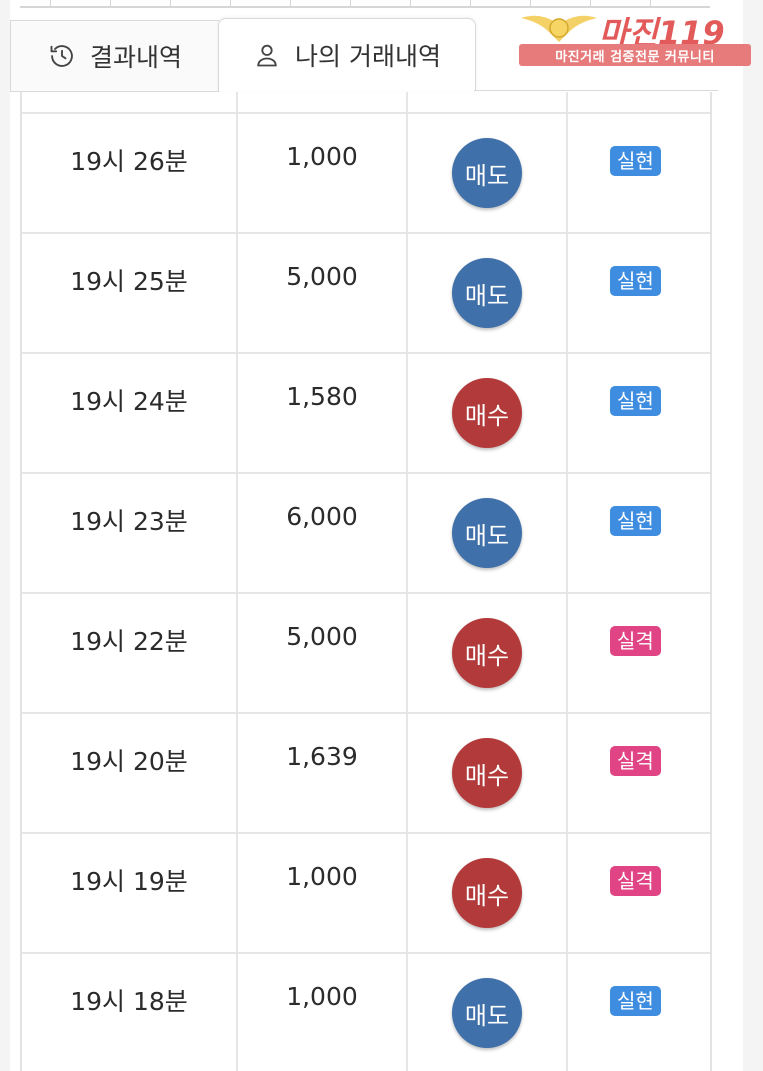 Image resolution: width=763 pixels, height=1071 pixels. I want to click on trade-time: 19시 24분, so click(129, 401).